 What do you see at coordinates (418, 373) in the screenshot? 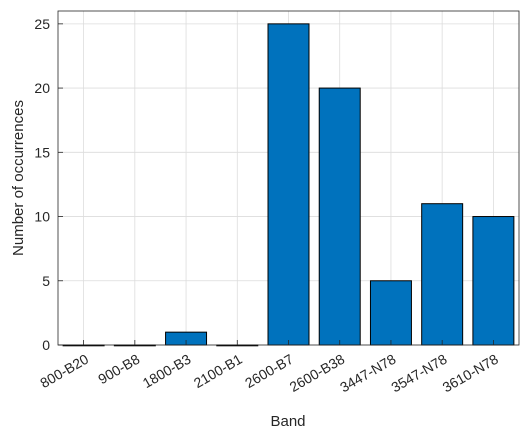
I see `x-tick-label: 3547-N78` at bounding box center [418, 373].